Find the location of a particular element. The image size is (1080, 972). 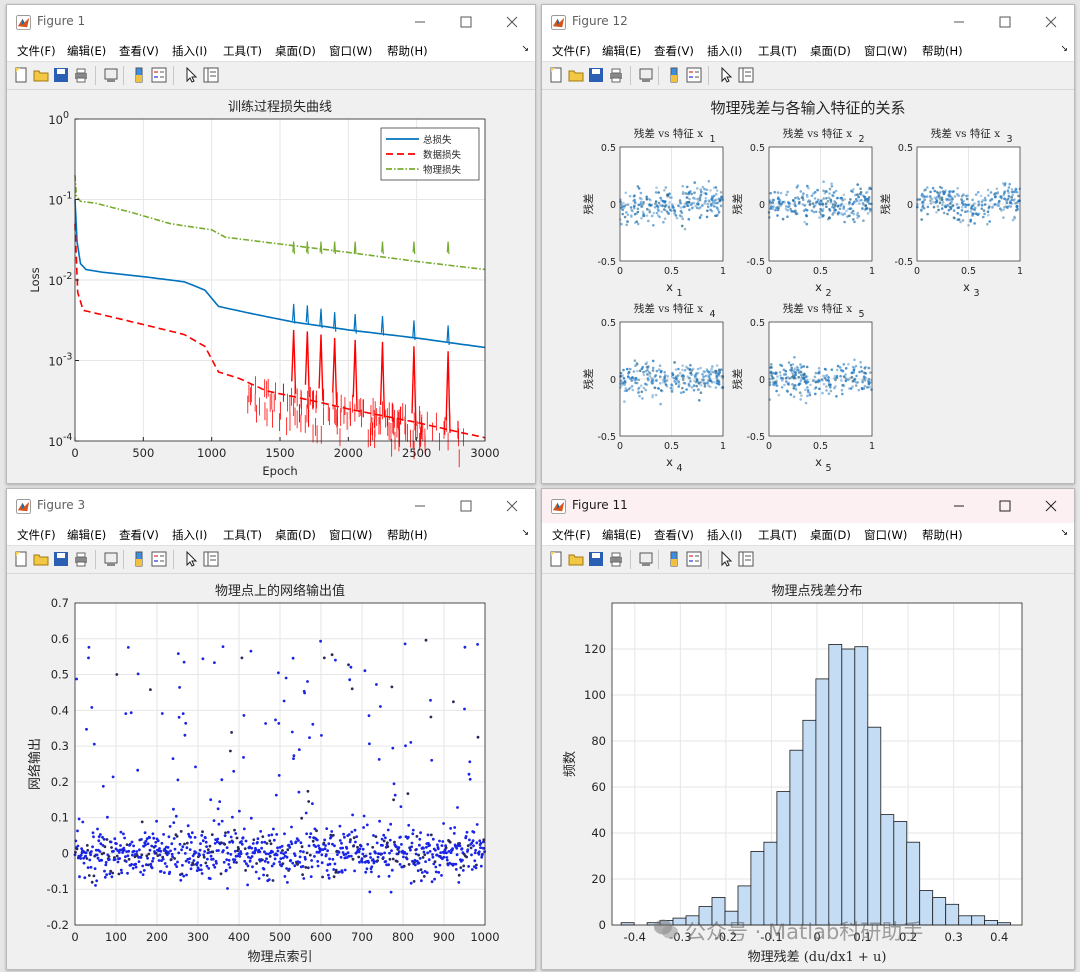

title-bar: Figure 11 is located at coordinates (808, 506).